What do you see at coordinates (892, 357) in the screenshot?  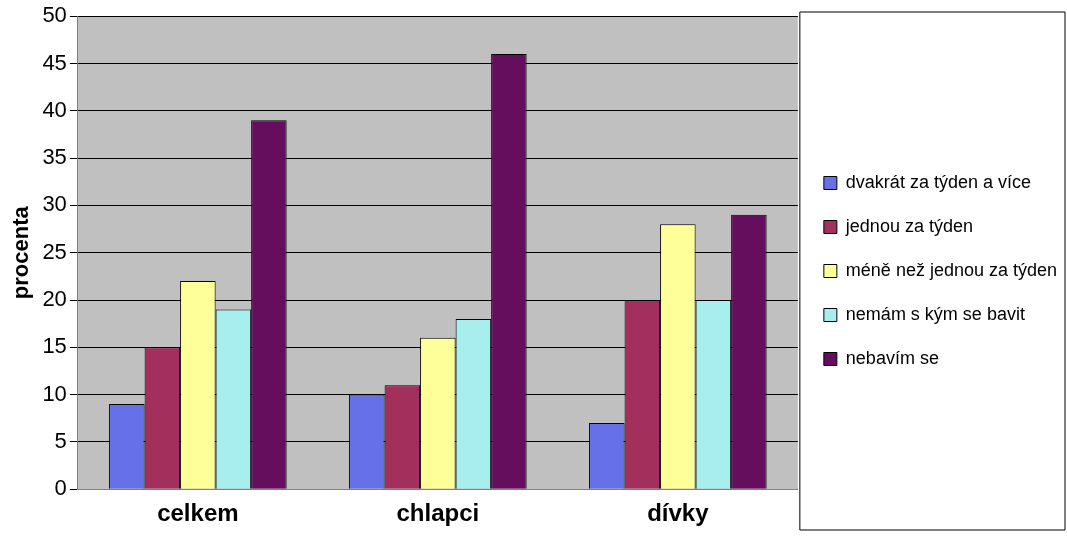 I see `legend-label: nebavím se` at bounding box center [892, 357].